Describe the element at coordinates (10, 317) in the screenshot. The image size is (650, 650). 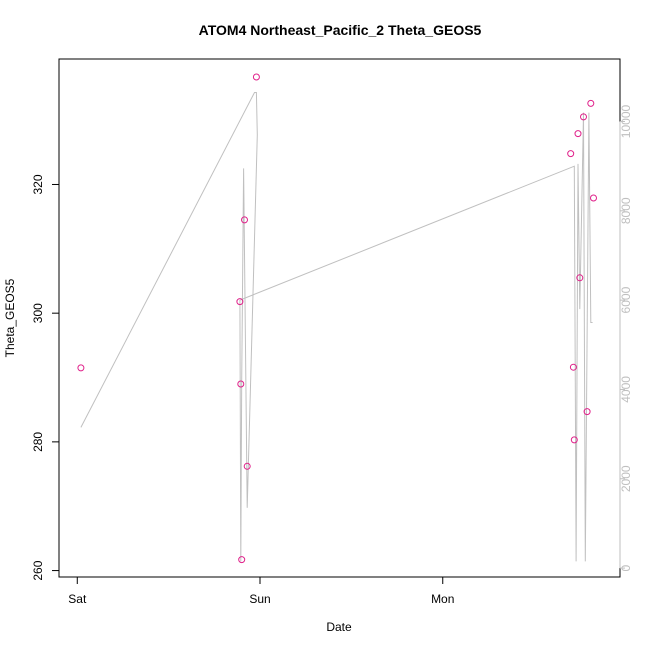
I see `y-axis-label: Theta_GEOS5` at that location.